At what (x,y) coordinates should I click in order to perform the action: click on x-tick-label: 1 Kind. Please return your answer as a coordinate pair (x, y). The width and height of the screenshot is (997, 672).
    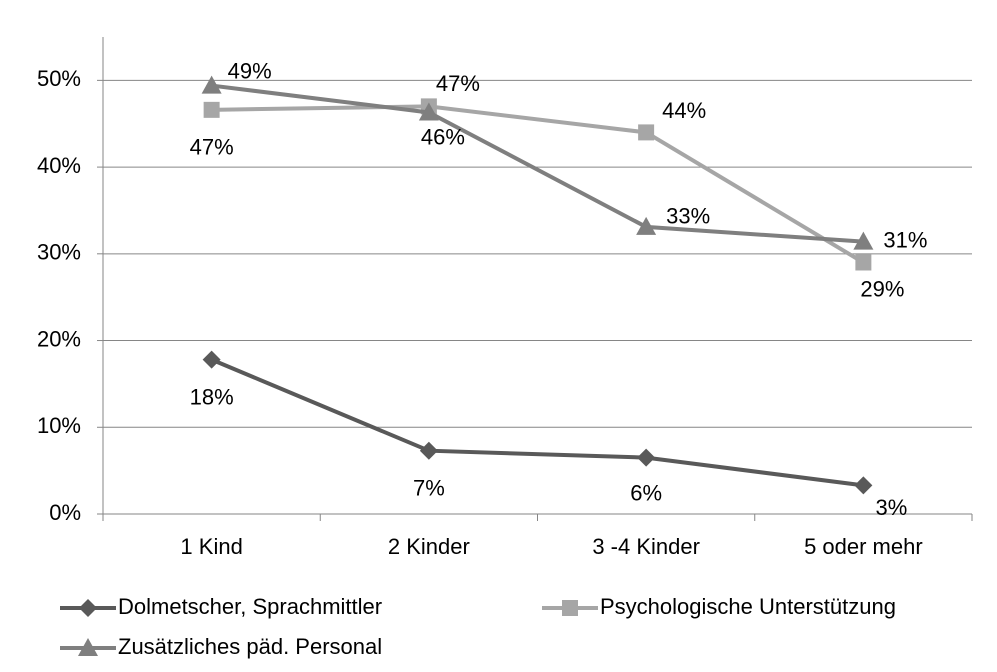
    Looking at the image, I should click on (211, 546).